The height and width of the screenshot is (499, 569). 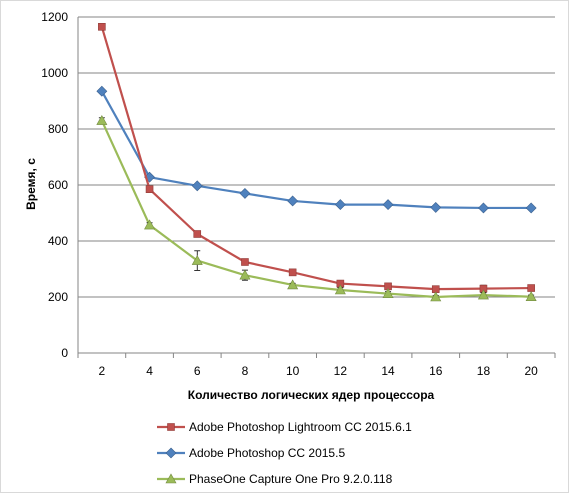 I want to click on y-tick-label: 400, so click(x=58, y=241).